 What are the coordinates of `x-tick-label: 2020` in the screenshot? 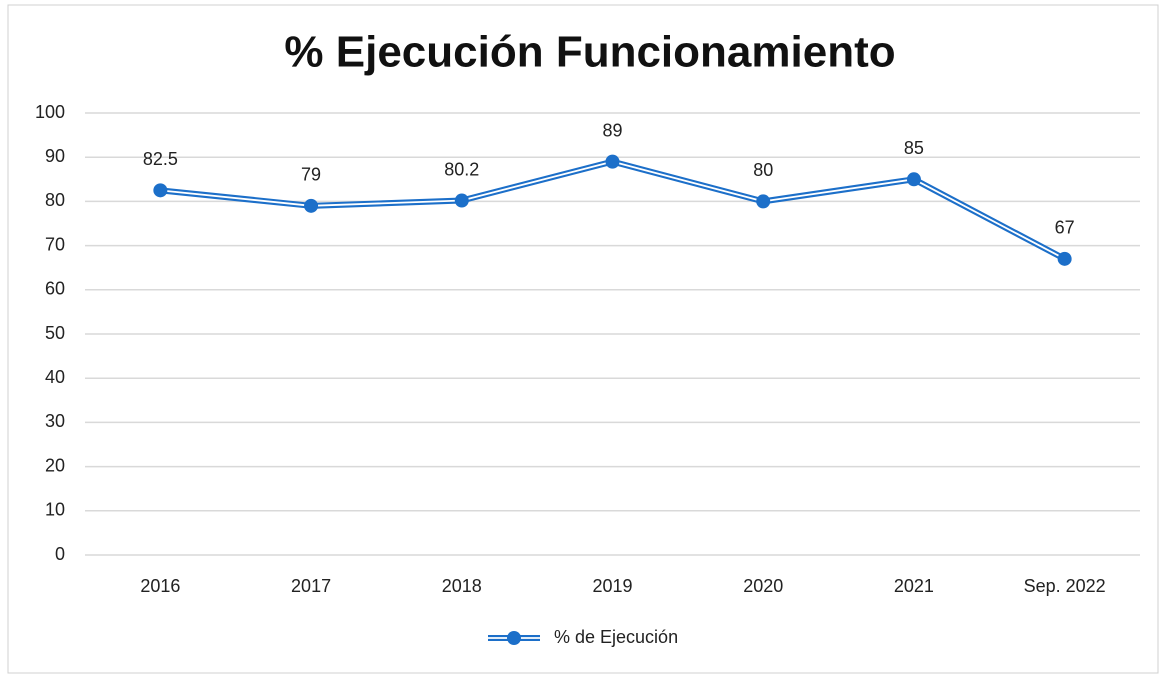 It's located at (763, 586).